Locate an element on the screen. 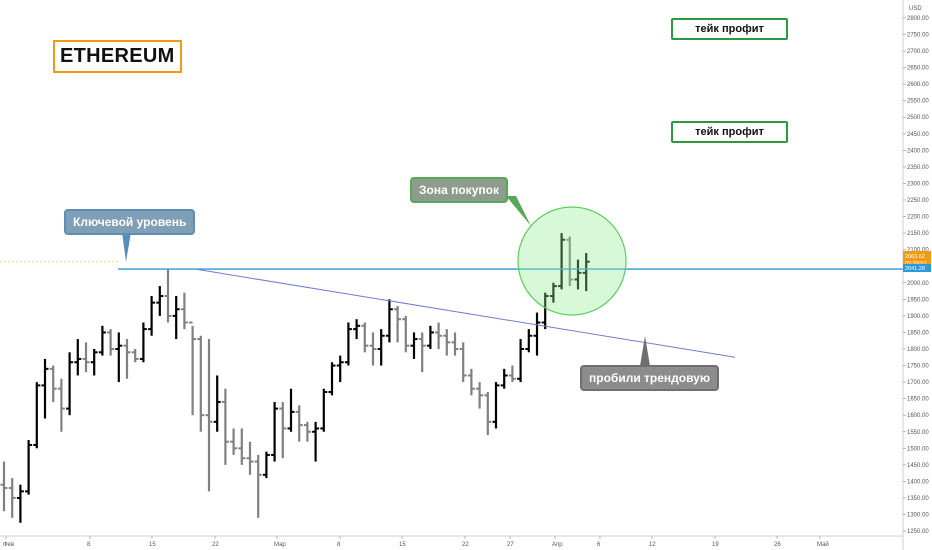 This screenshot has height=550, width=932. key-level-tag is located at coordinates (917, 268).